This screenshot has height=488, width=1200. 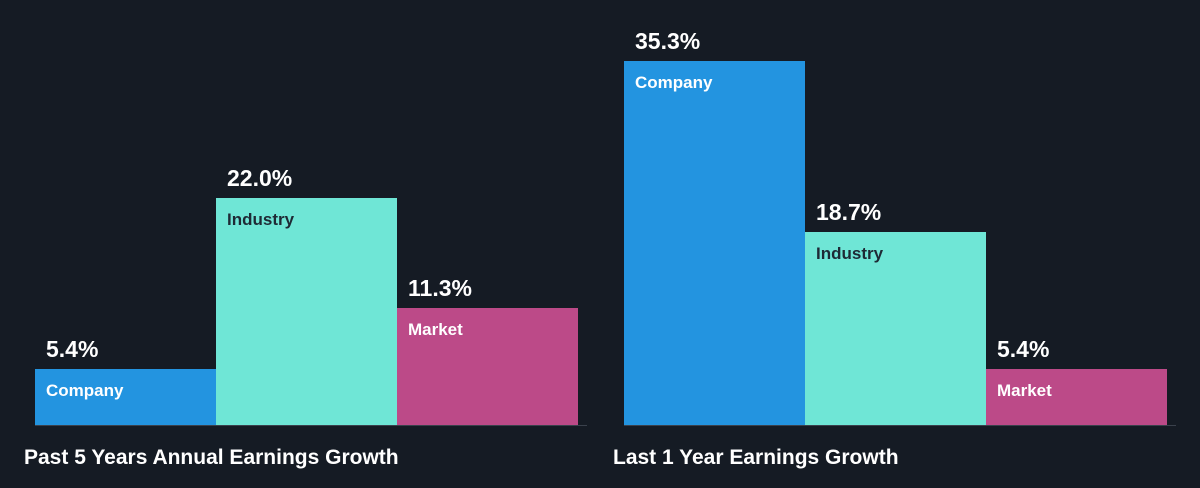 I want to click on value-label-market-panel-0: 11.3%, so click(x=440, y=288).